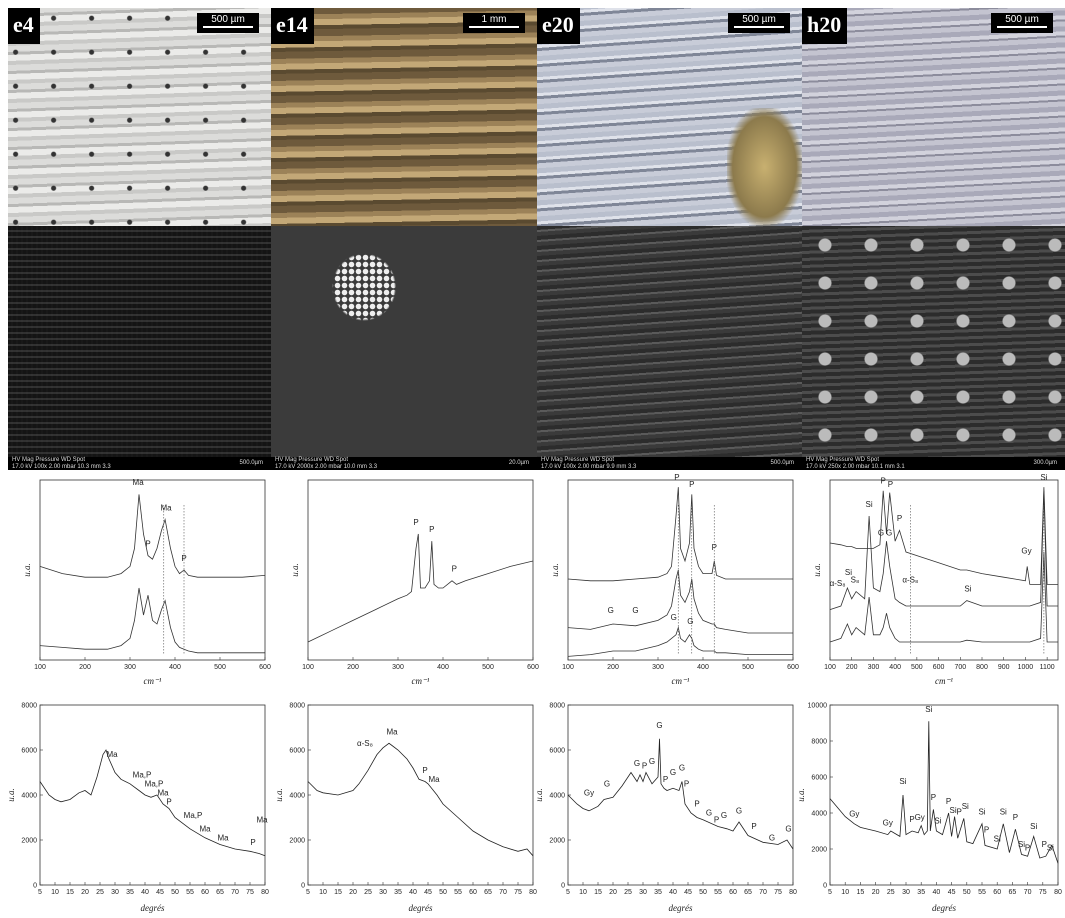  What do you see at coordinates (1004, 667) in the screenshot?
I see `x-tick-label: 900` at bounding box center [1004, 667].